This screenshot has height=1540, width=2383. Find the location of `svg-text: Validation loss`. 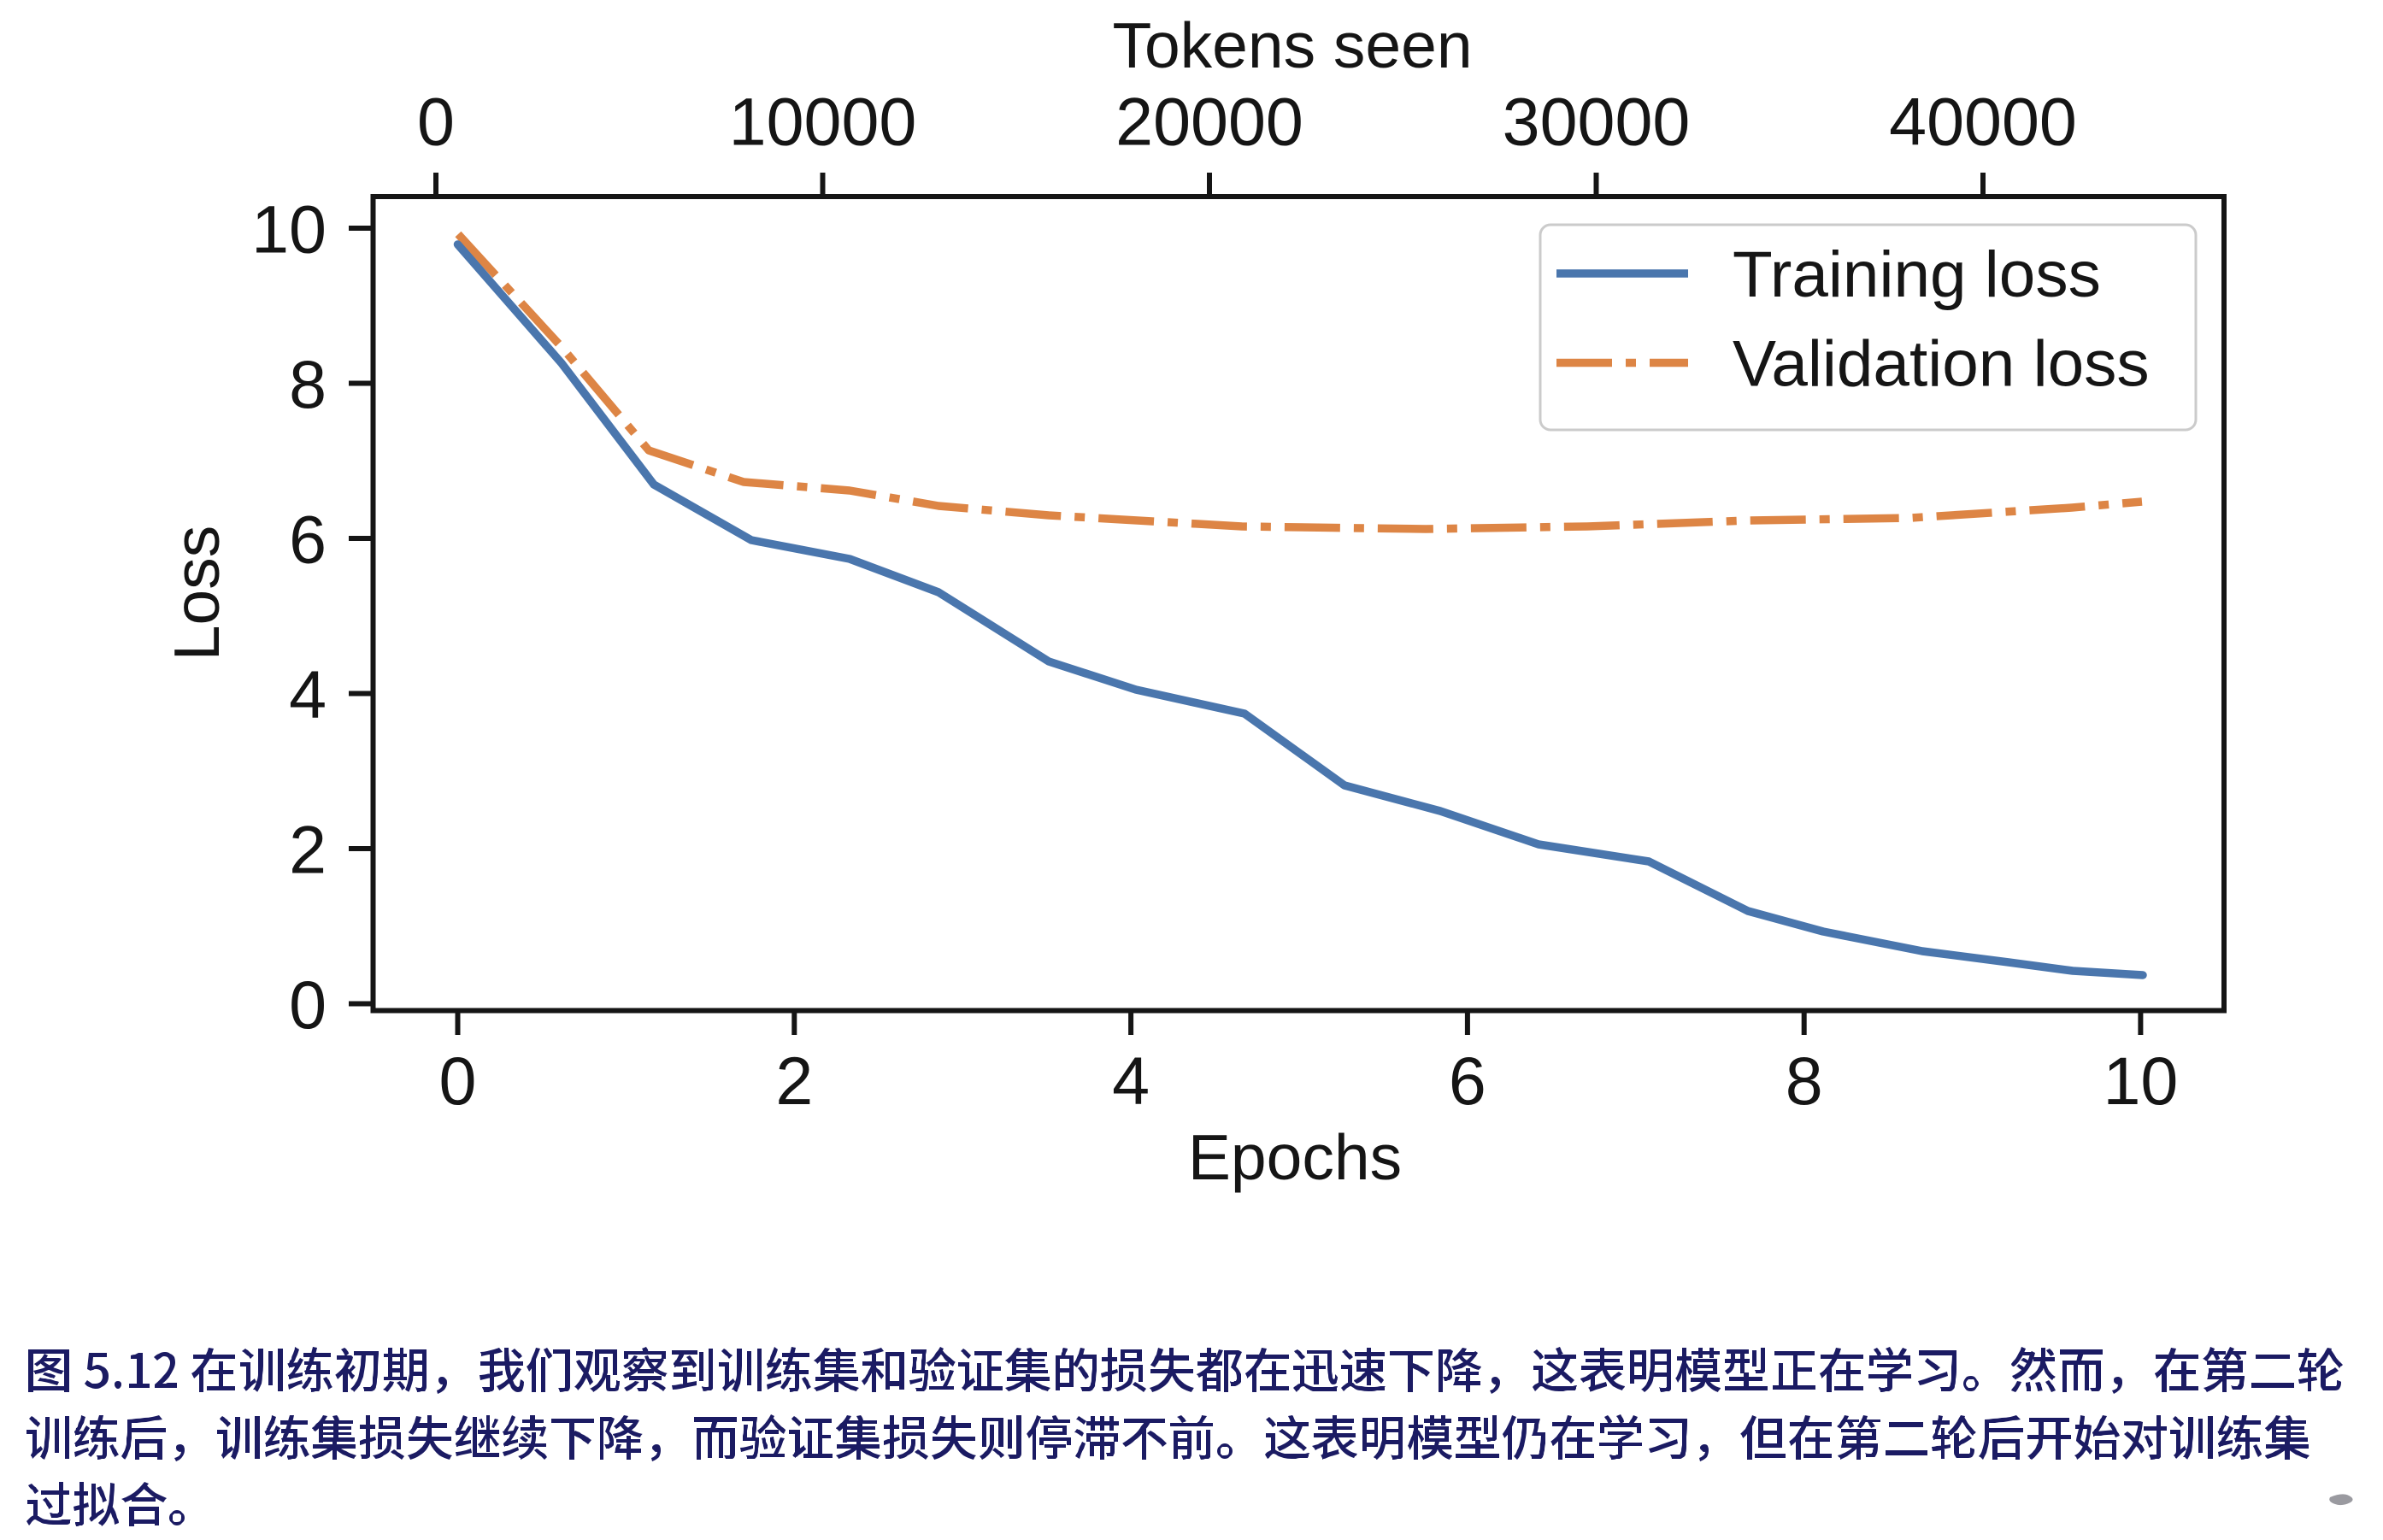

svg-text: Validation loss is located at coordinates (1941, 364).